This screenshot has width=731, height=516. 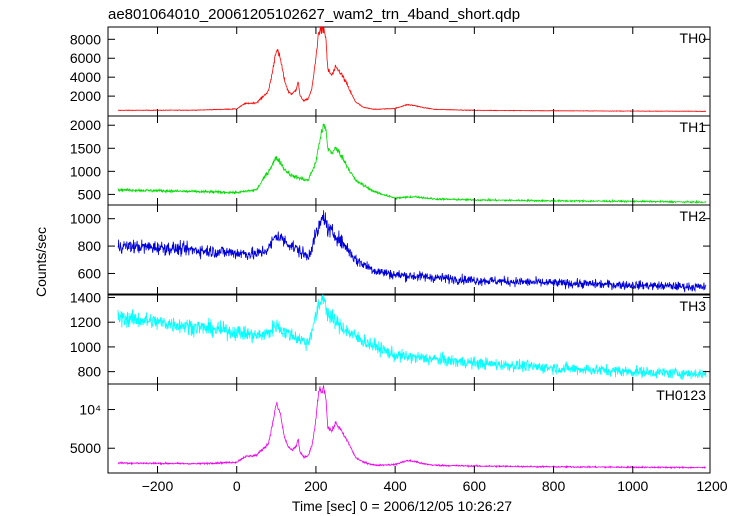 I want to click on panel-label: TH3, so click(x=693, y=306).